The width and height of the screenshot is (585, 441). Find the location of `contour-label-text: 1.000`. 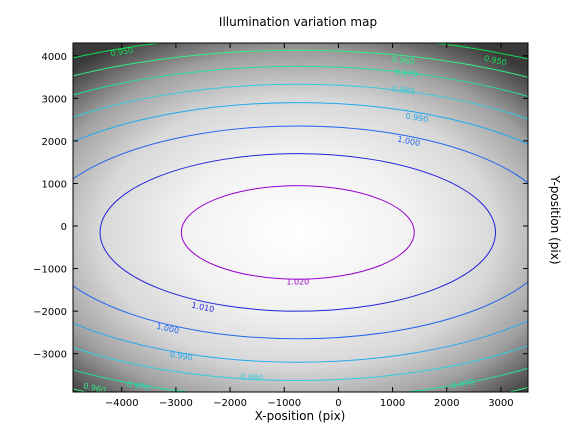

contour-label-text: 1.000 is located at coordinates (409, 141).